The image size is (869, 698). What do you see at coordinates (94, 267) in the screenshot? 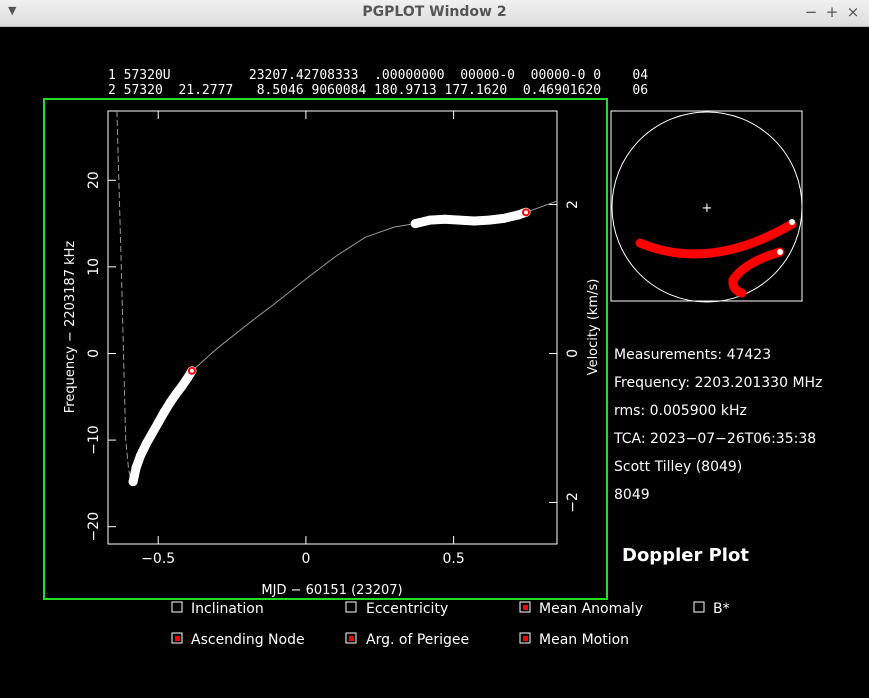
I see `y-tick-label: 10` at bounding box center [94, 267].